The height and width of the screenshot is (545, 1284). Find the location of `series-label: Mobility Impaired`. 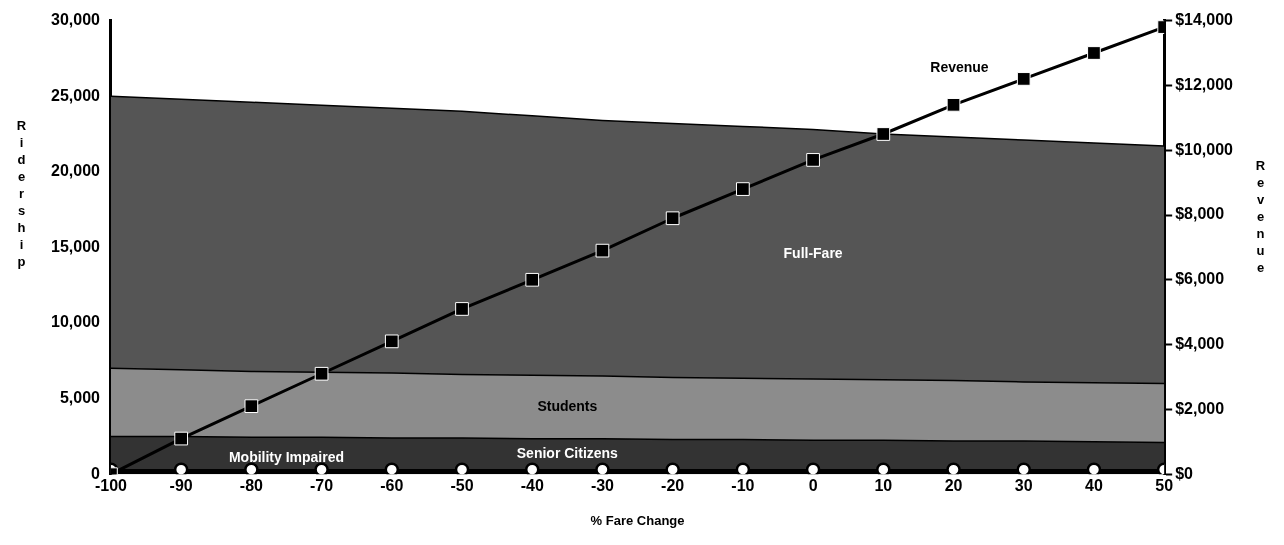

series-label: Mobility Impaired is located at coordinates (286, 456).